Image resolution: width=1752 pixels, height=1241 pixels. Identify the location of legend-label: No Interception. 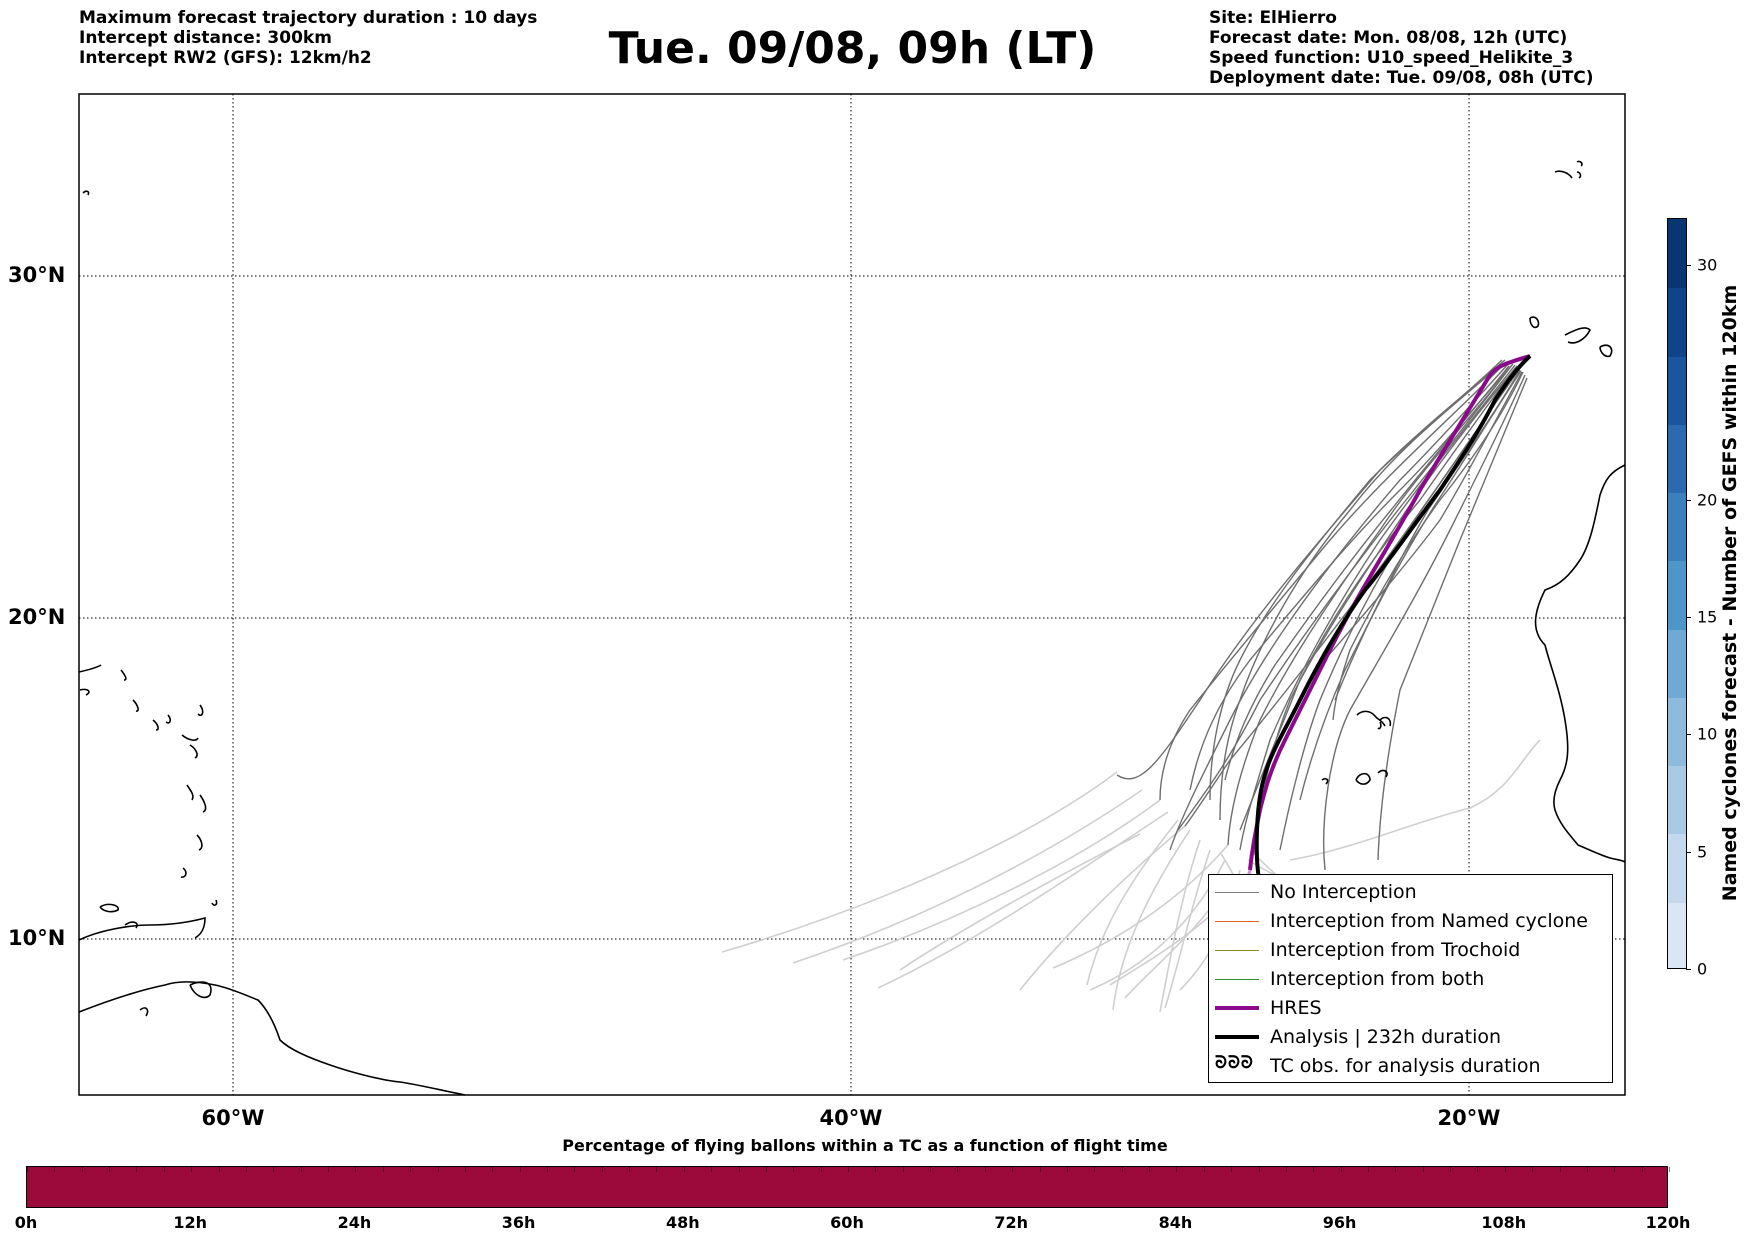
(1343, 892).